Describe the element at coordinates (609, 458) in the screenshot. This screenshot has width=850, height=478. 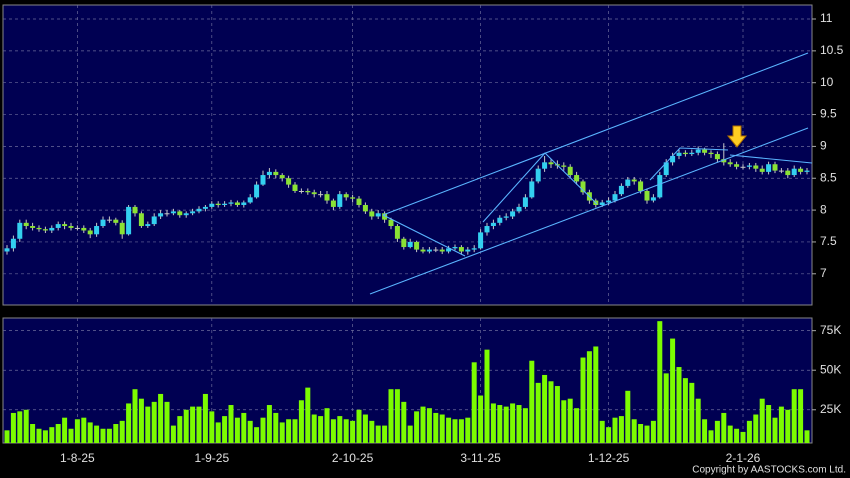
I see `x-tick-label: 1-12-25` at that location.